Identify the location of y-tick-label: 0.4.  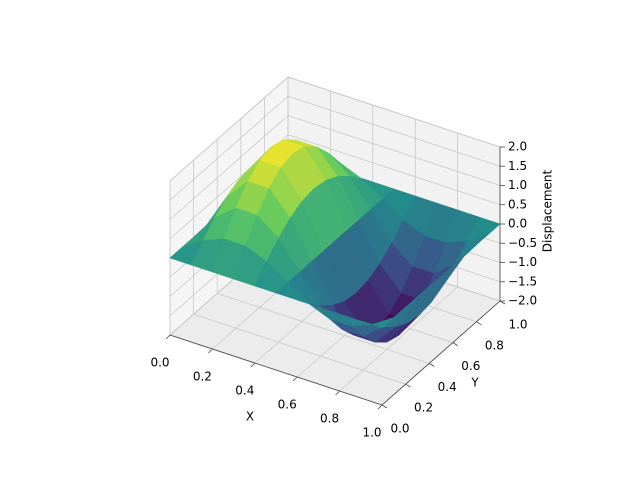
(447, 387).